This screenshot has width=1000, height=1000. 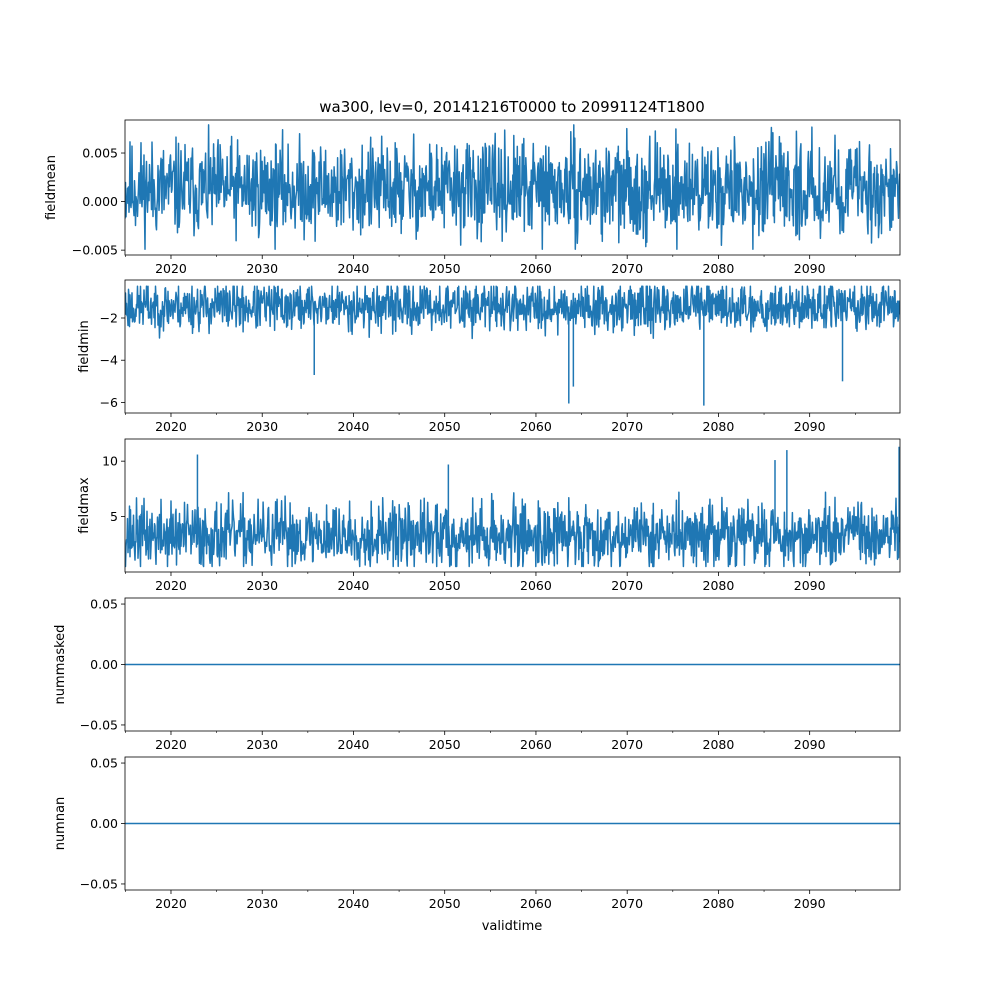 I want to click on x-axis-label: validtime, so click(x=512, y=926).